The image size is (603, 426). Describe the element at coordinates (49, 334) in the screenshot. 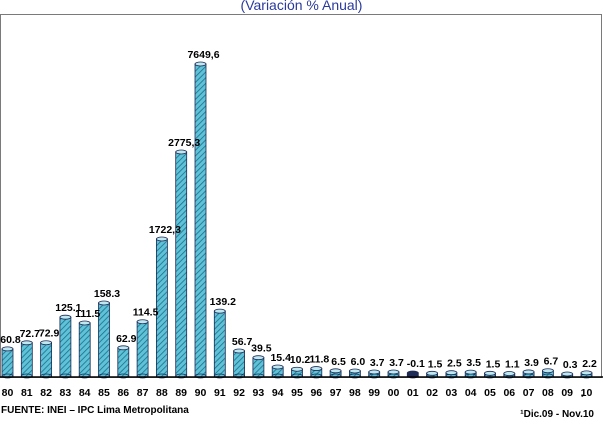

I see `value-label: 72.9` at that location.